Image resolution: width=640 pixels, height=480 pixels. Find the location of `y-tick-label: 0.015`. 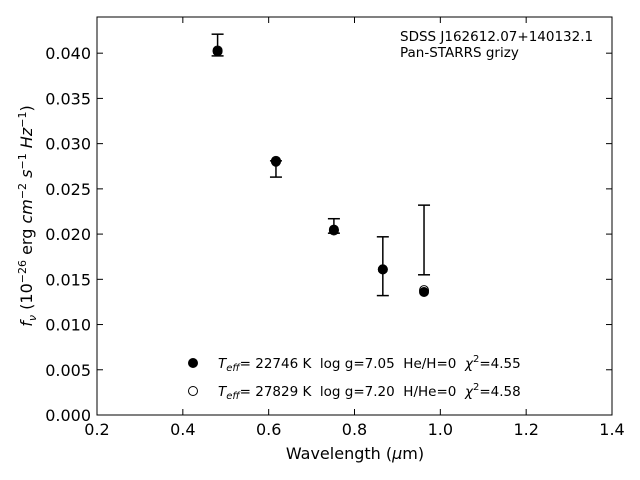

y-tick-label: 0.015 is located at coordinates (68, 279).